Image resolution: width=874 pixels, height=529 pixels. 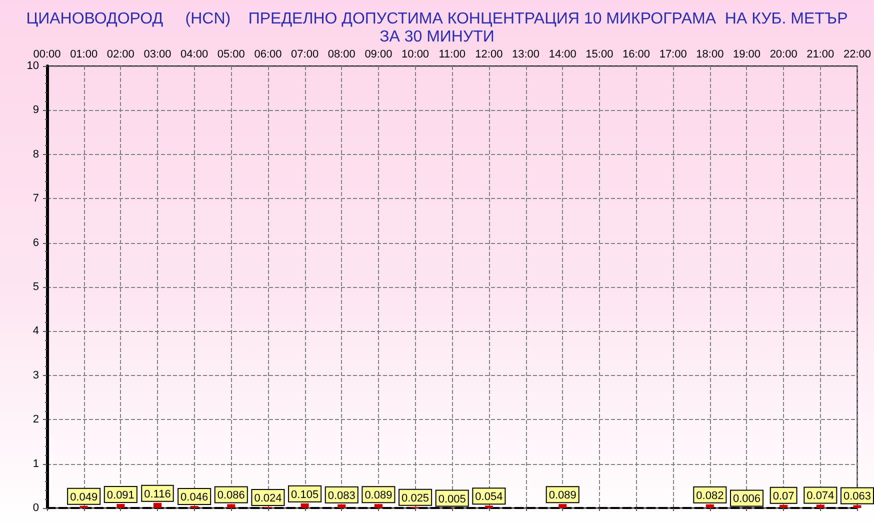 What do you see at coordinates (157, 494) in the screenshot?
I see `data-label: 0.116` at bounding box center [157, 494].